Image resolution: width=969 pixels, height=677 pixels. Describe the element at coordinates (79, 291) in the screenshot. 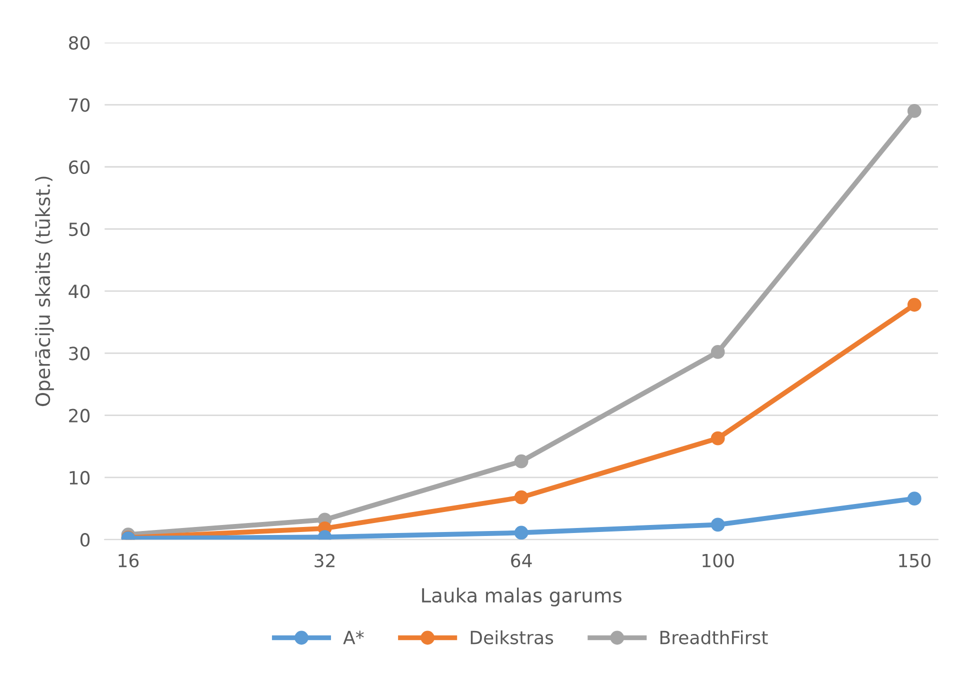

I see `y-tick-label: 40` at that location.